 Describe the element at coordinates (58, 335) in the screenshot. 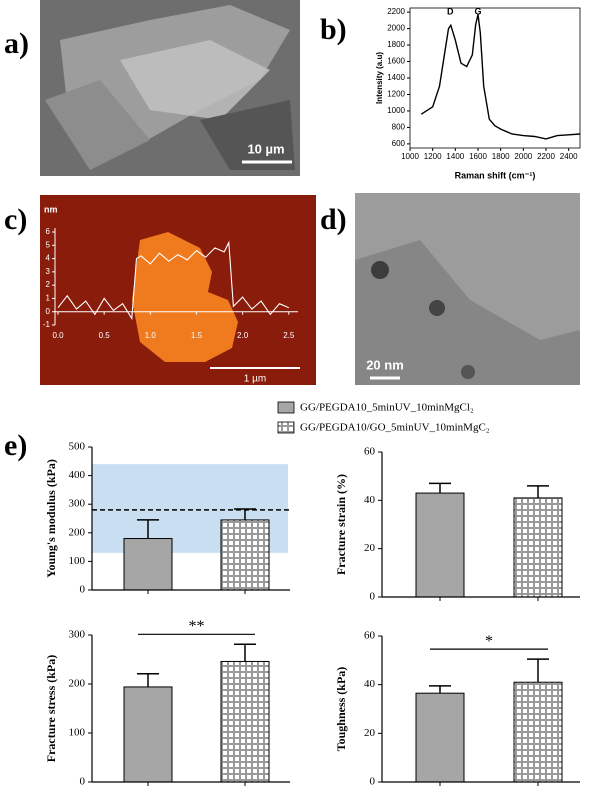

I see `x-tick-label: 0.0` at that location.